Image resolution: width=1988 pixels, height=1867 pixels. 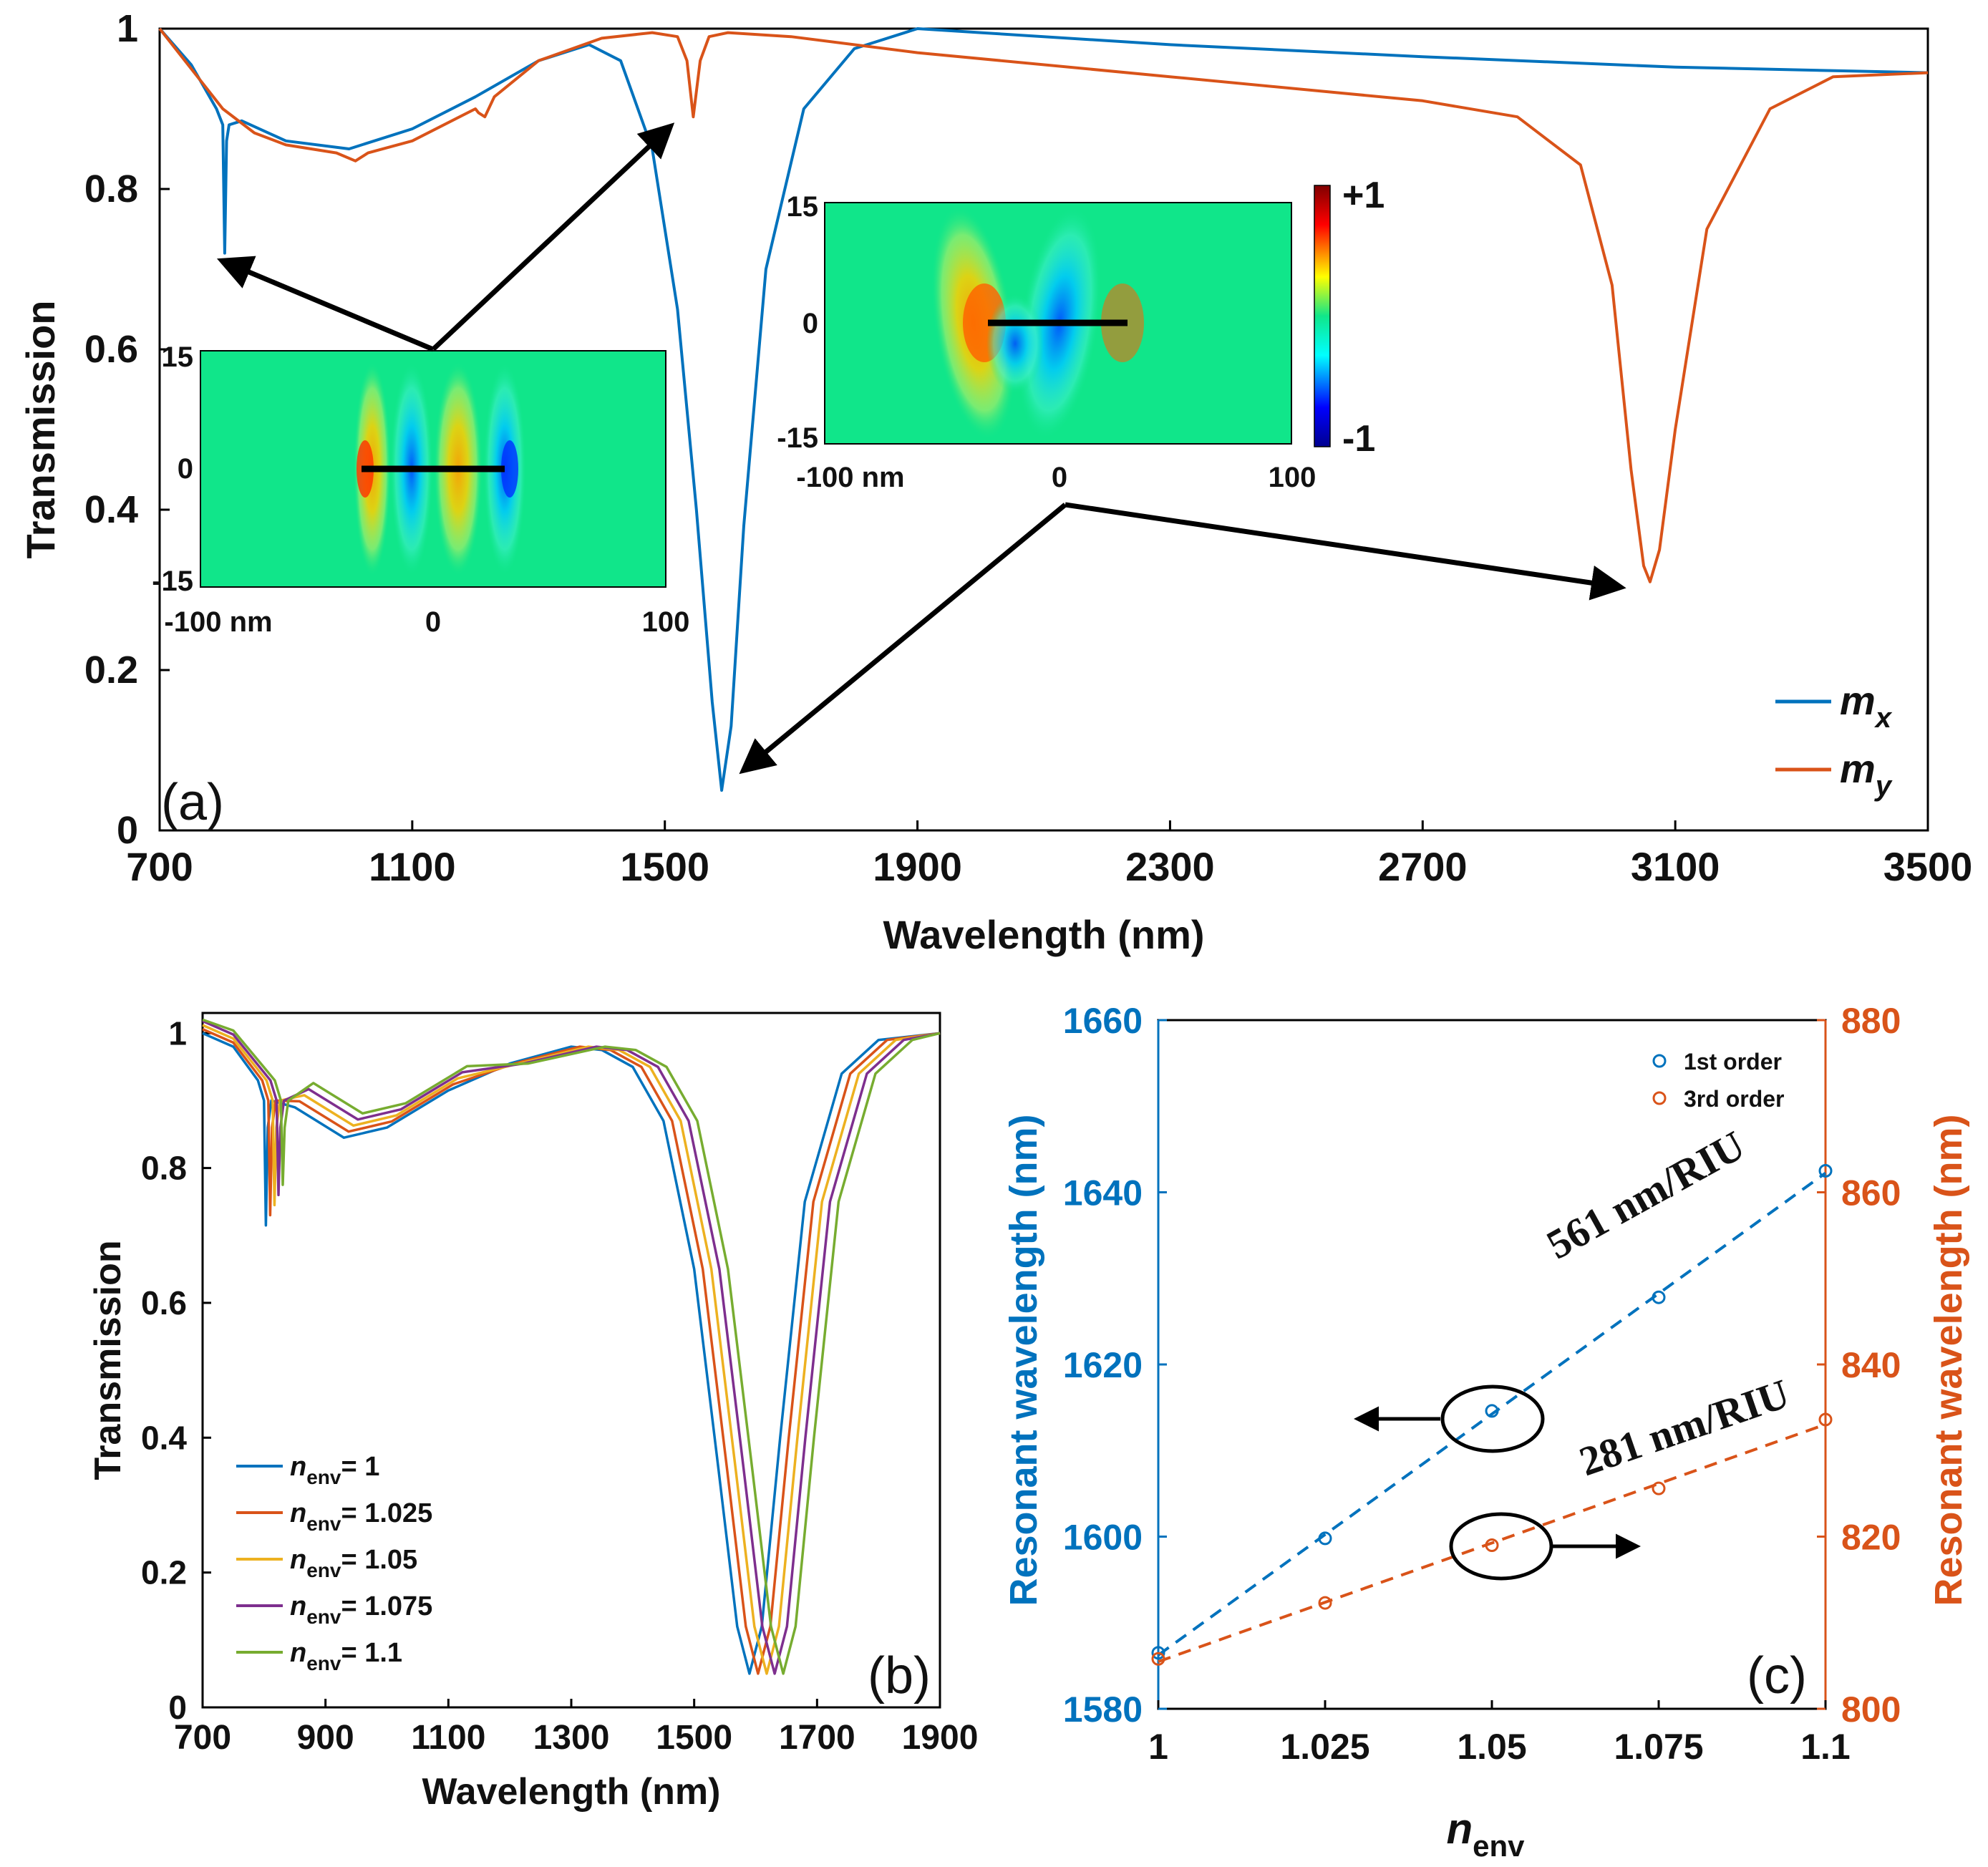 What do you see at coordinates (1423, 867) in the screenshot?
I see `x-tick-label-a: 2700` at bounding box center [1423, 867].